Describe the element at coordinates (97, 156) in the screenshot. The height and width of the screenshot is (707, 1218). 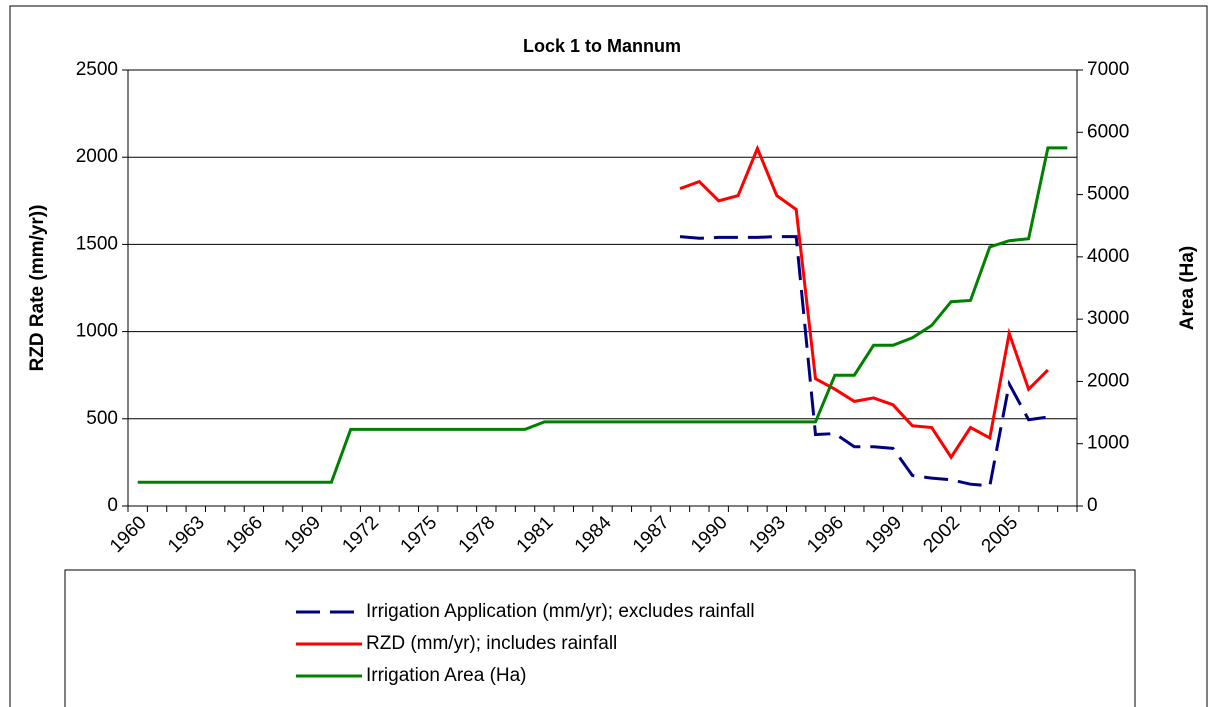
I see `y-tick-label: 2000` at that location.